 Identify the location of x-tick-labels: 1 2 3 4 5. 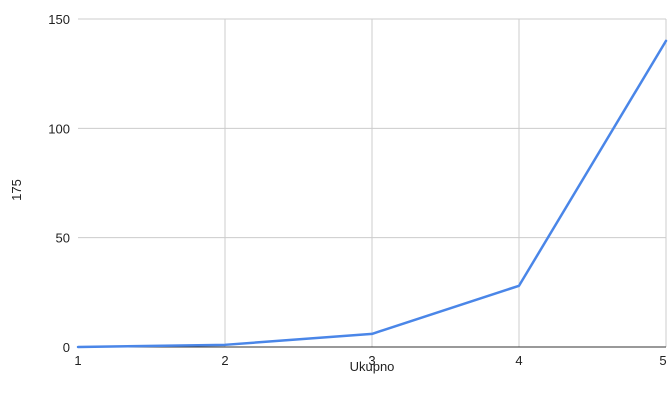
(370, 360).